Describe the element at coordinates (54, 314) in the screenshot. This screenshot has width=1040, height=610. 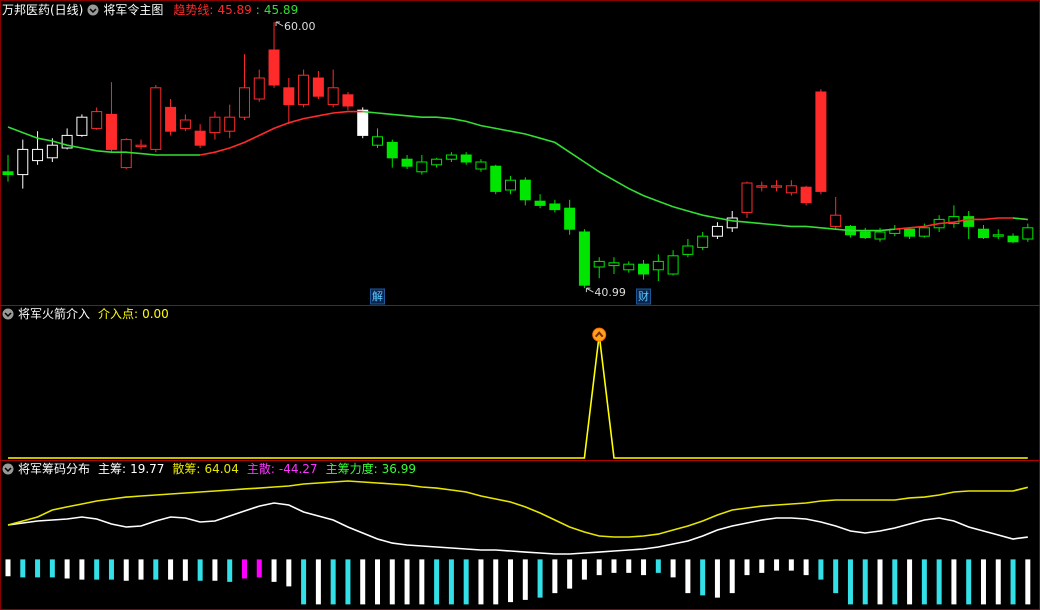
I see `indicator-title: 将军火箭介入` at that location.